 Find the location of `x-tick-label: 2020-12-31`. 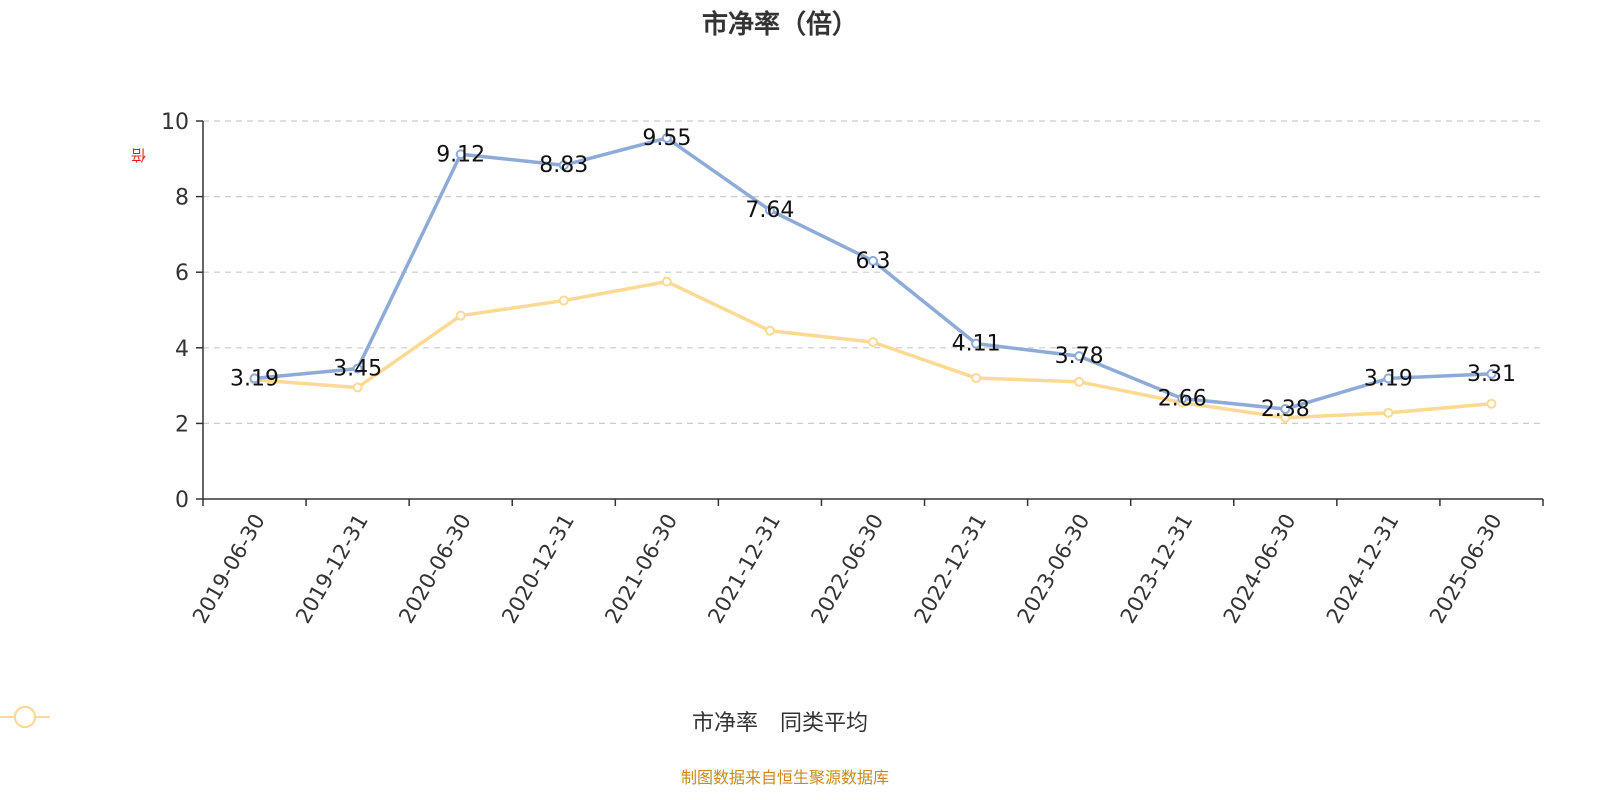

x-tick-label: 2020-12-31 is located at coordinates (538, 569).